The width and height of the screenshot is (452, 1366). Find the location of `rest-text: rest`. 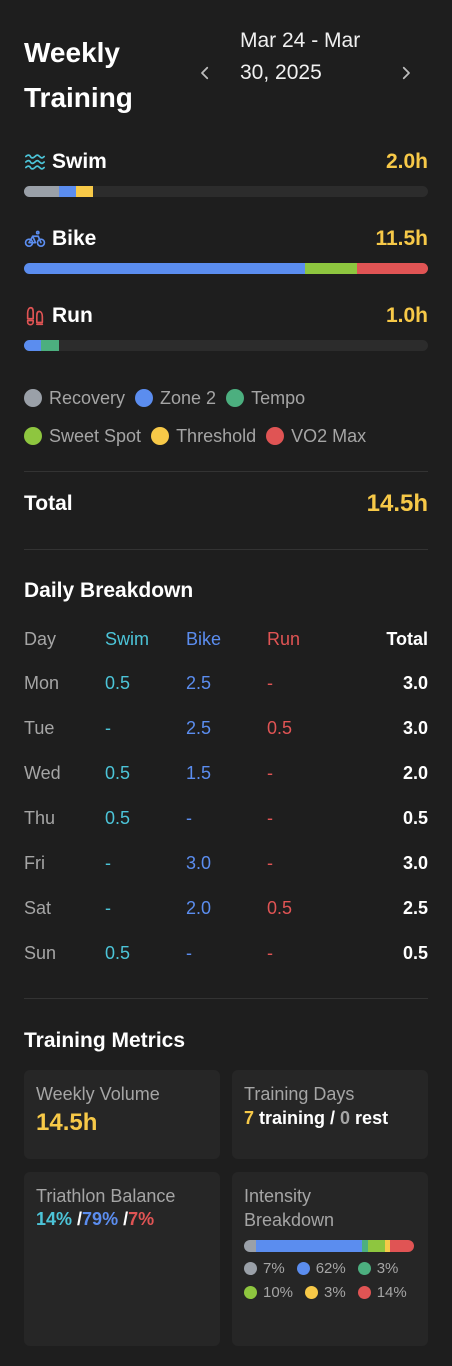

rest-text: rest is located at coordinates (369, 1118).